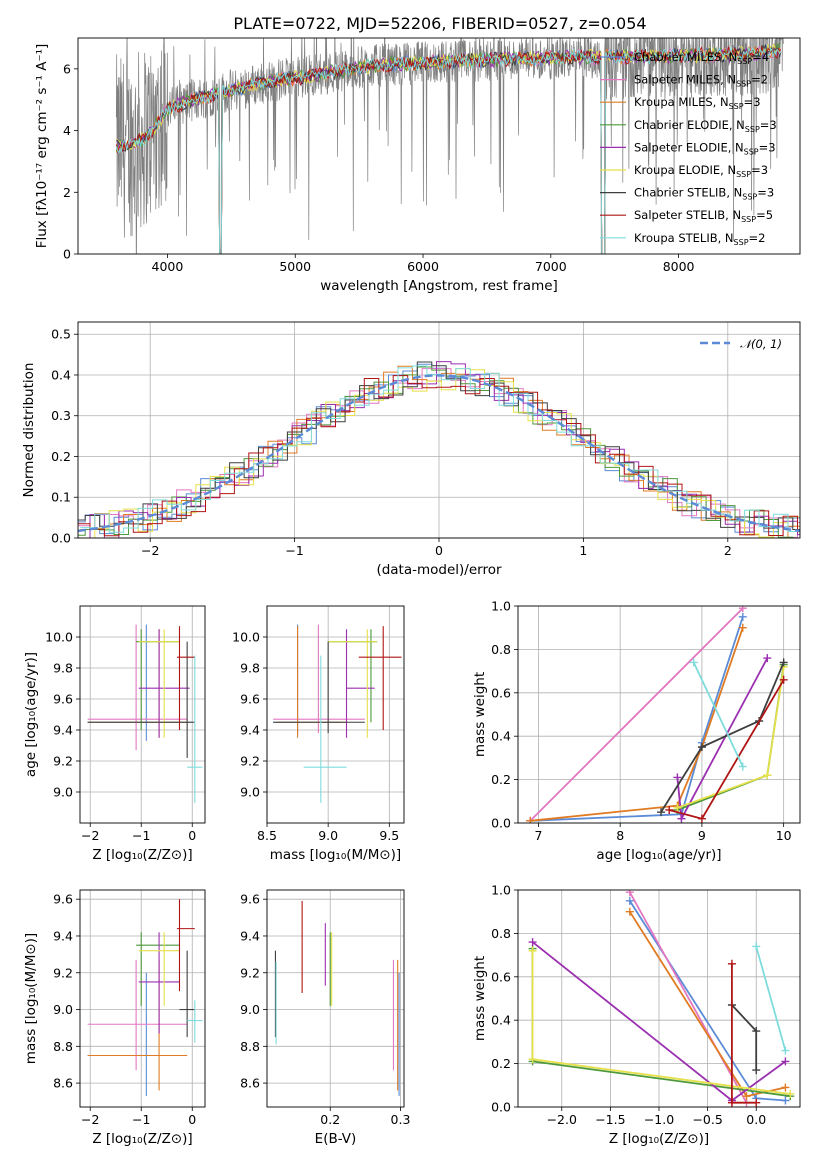 The image size is (819, 1170). I want to click on x-tick-label: −0.5, so click(707, 1119).